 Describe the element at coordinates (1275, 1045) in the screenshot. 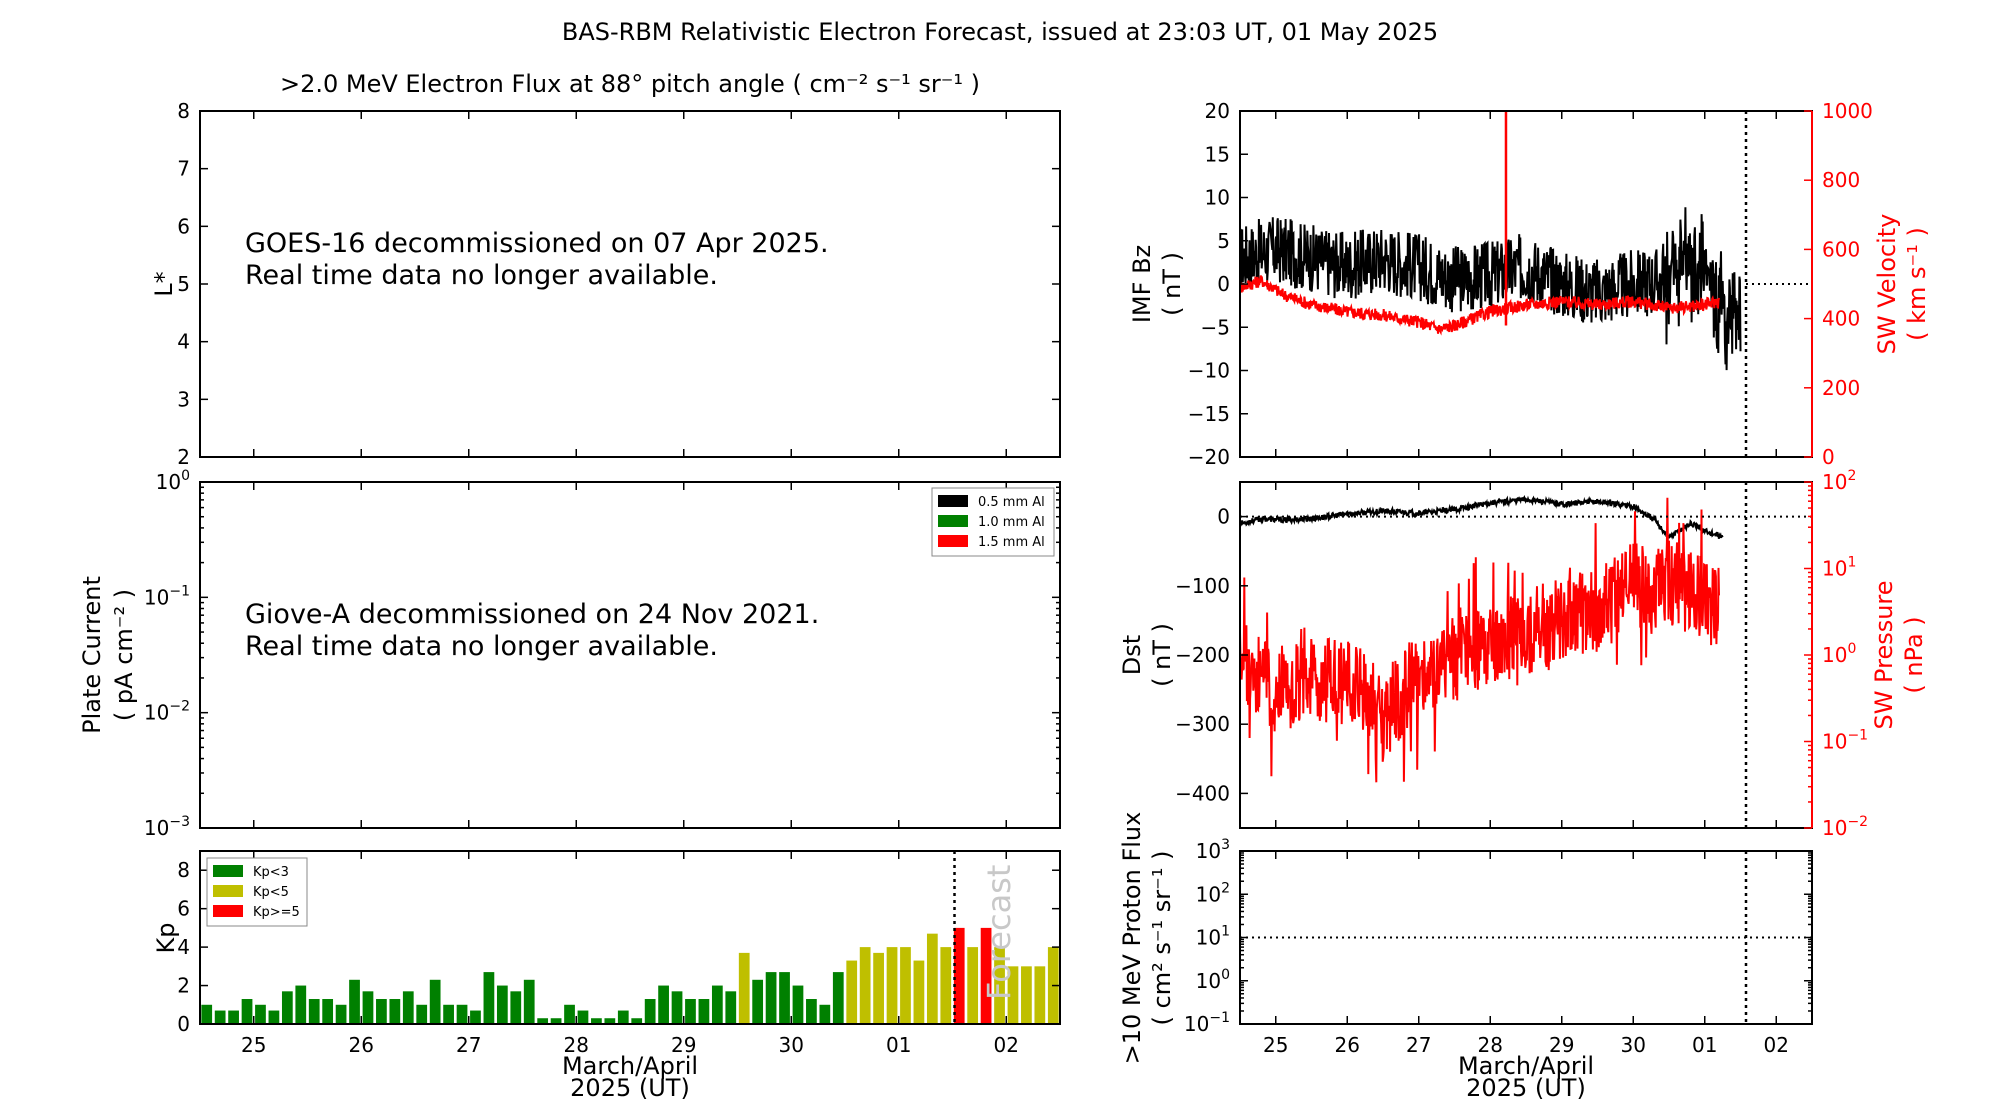

I see `x-tick-label: 25` at that location.